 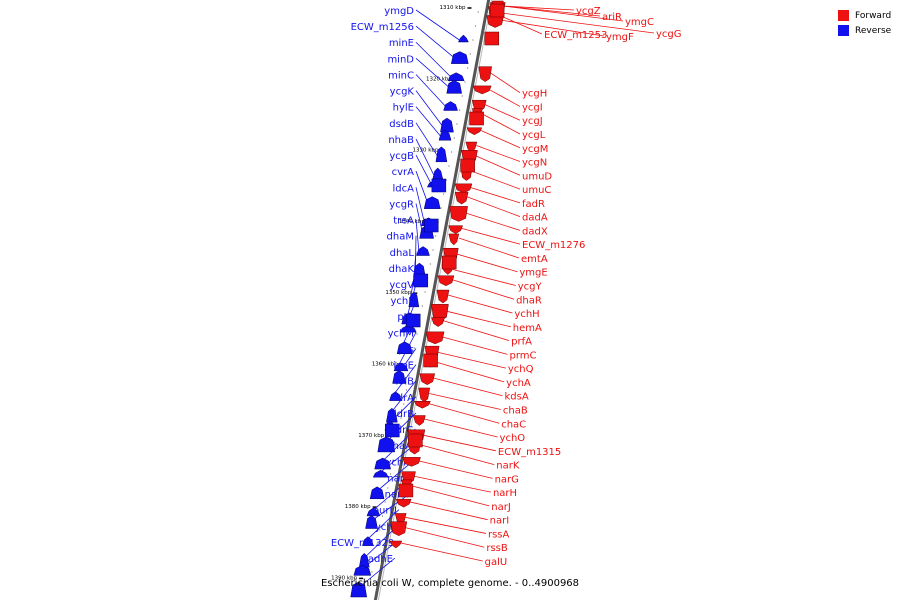 I want to click on gene-ymgd, so click(x=463, y=38).